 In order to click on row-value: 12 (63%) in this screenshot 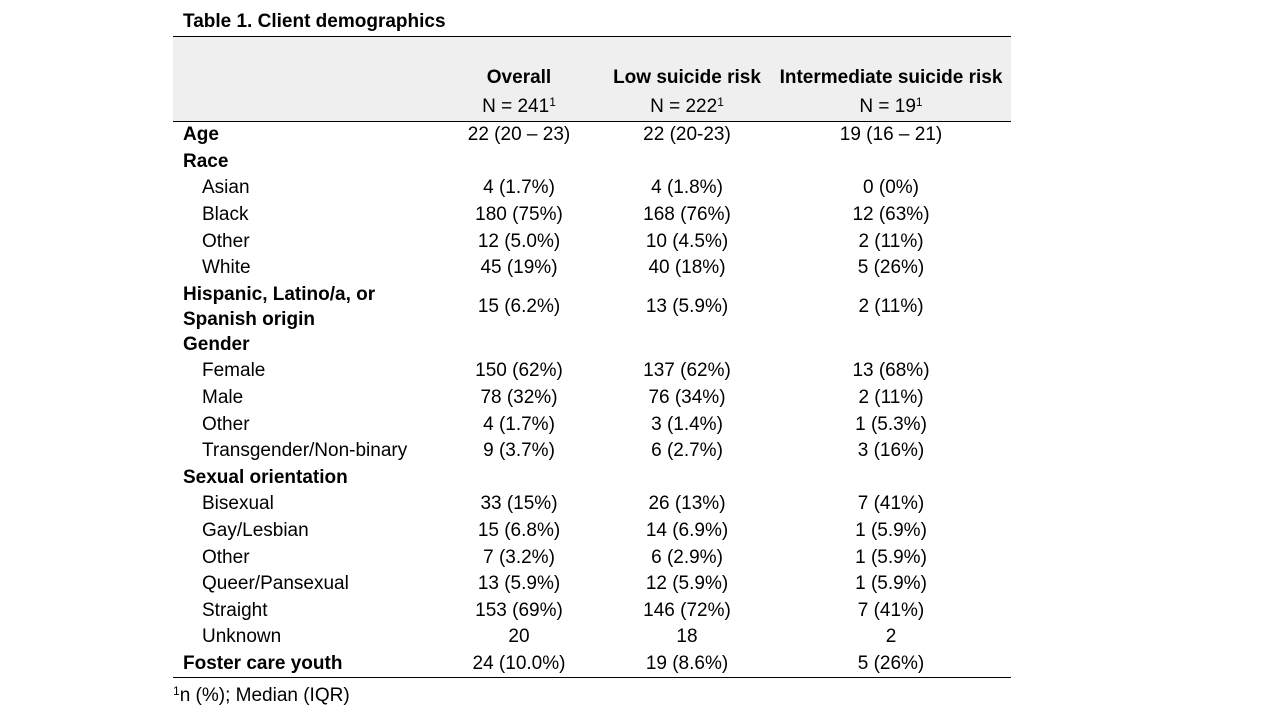, I will do `click(891, 215)`.